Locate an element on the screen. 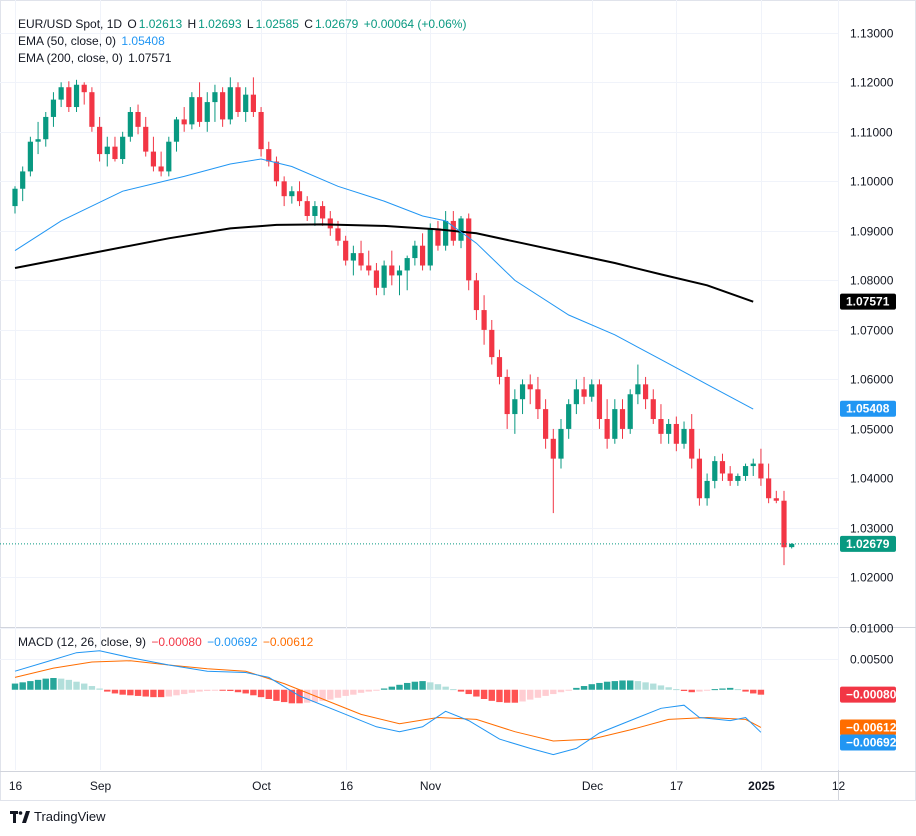 The image size is (916, 836). macd-line-tag: −0.00692 is located at coordinates (868, 742).